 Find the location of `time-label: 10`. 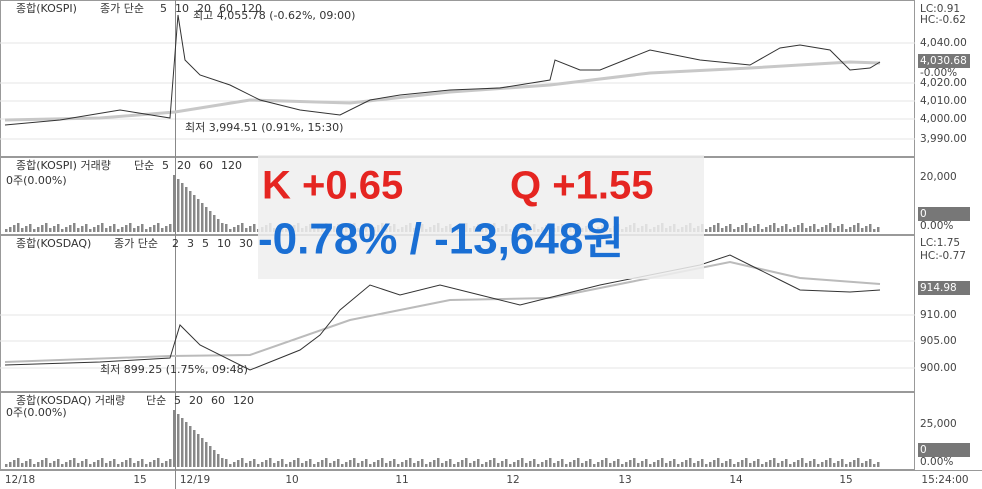

time-label: 10 is located at coordinates (291, 480).